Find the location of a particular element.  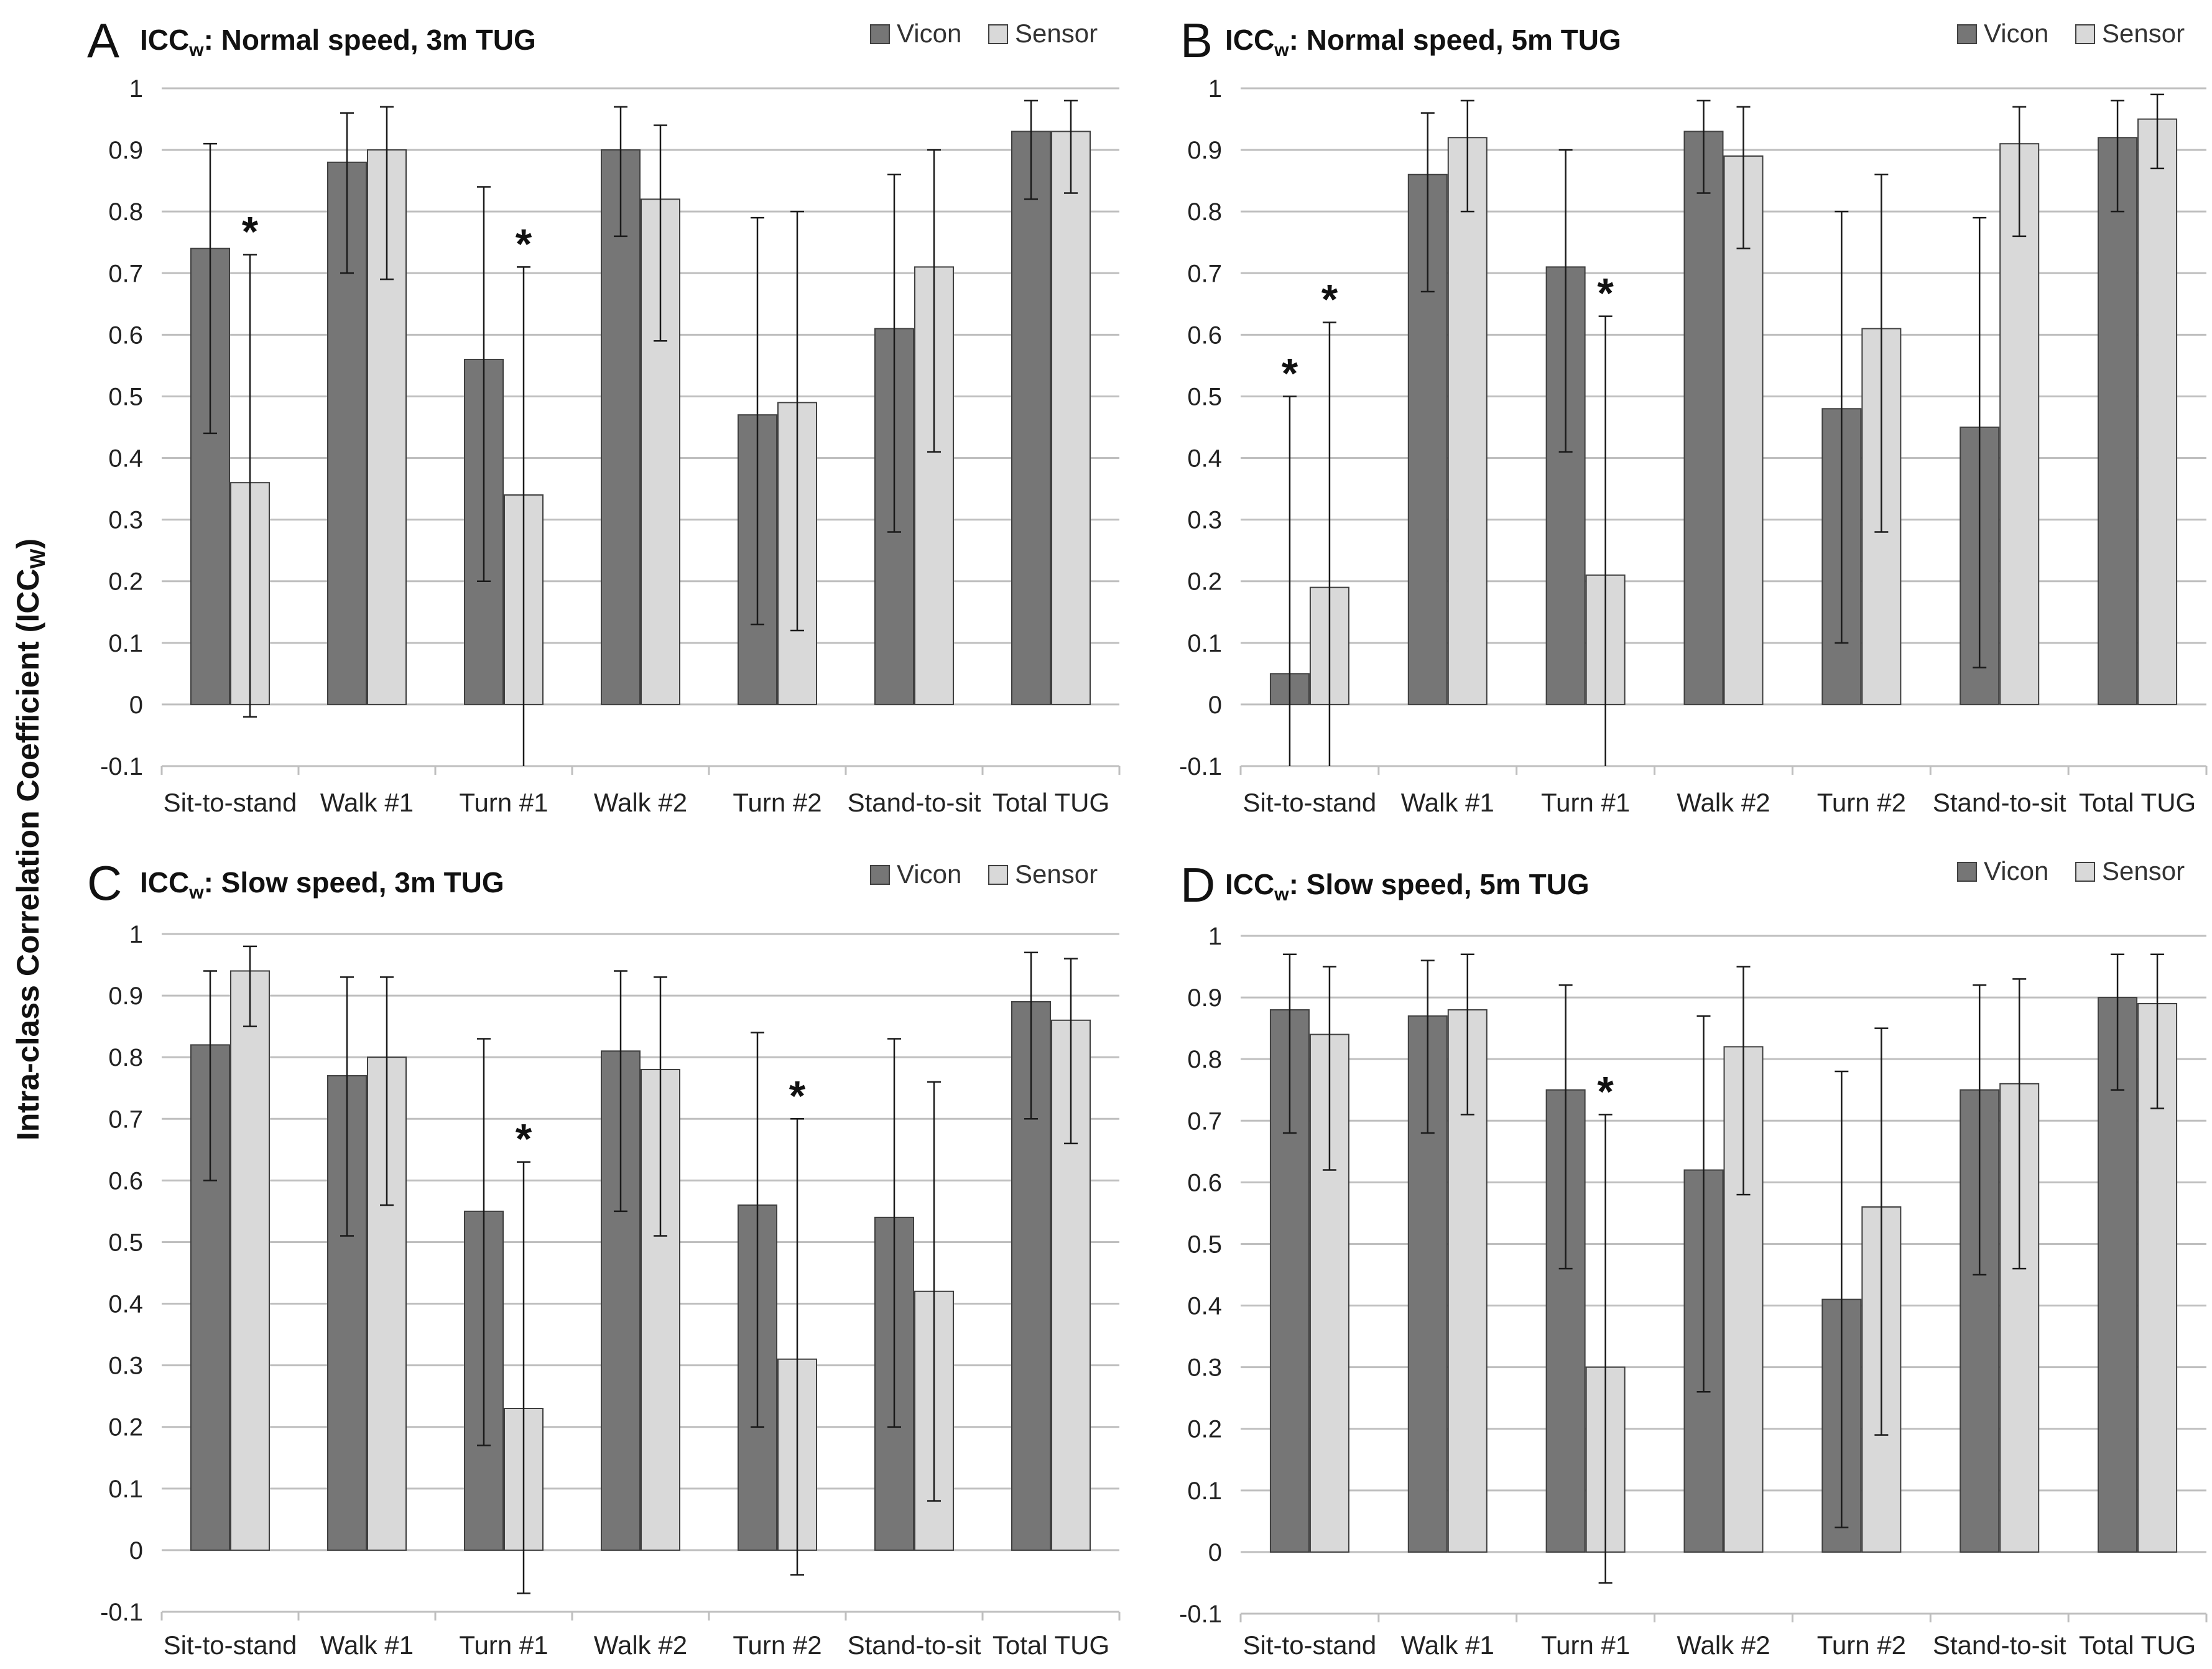

panel-title: ICCw: Slow speed, 3m TUG is located at coordinates (322, 884).